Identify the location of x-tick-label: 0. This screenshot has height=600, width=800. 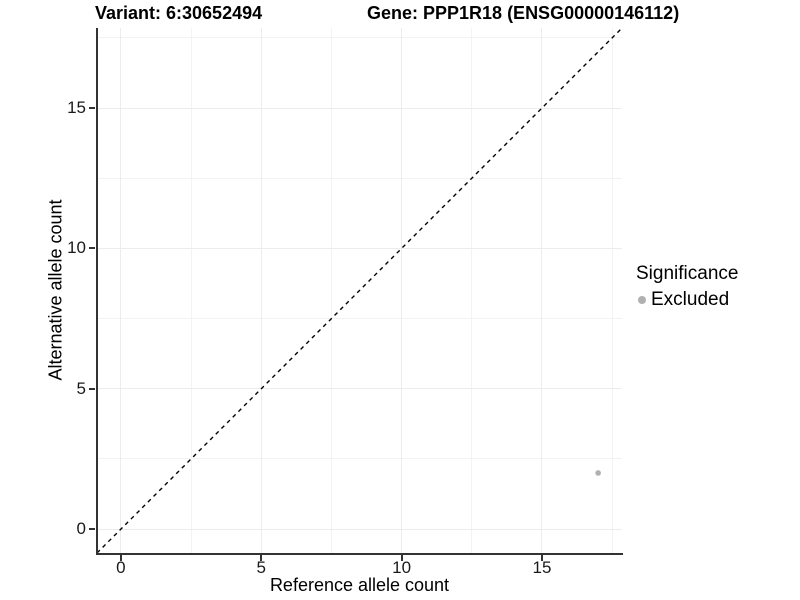
(121, 567).